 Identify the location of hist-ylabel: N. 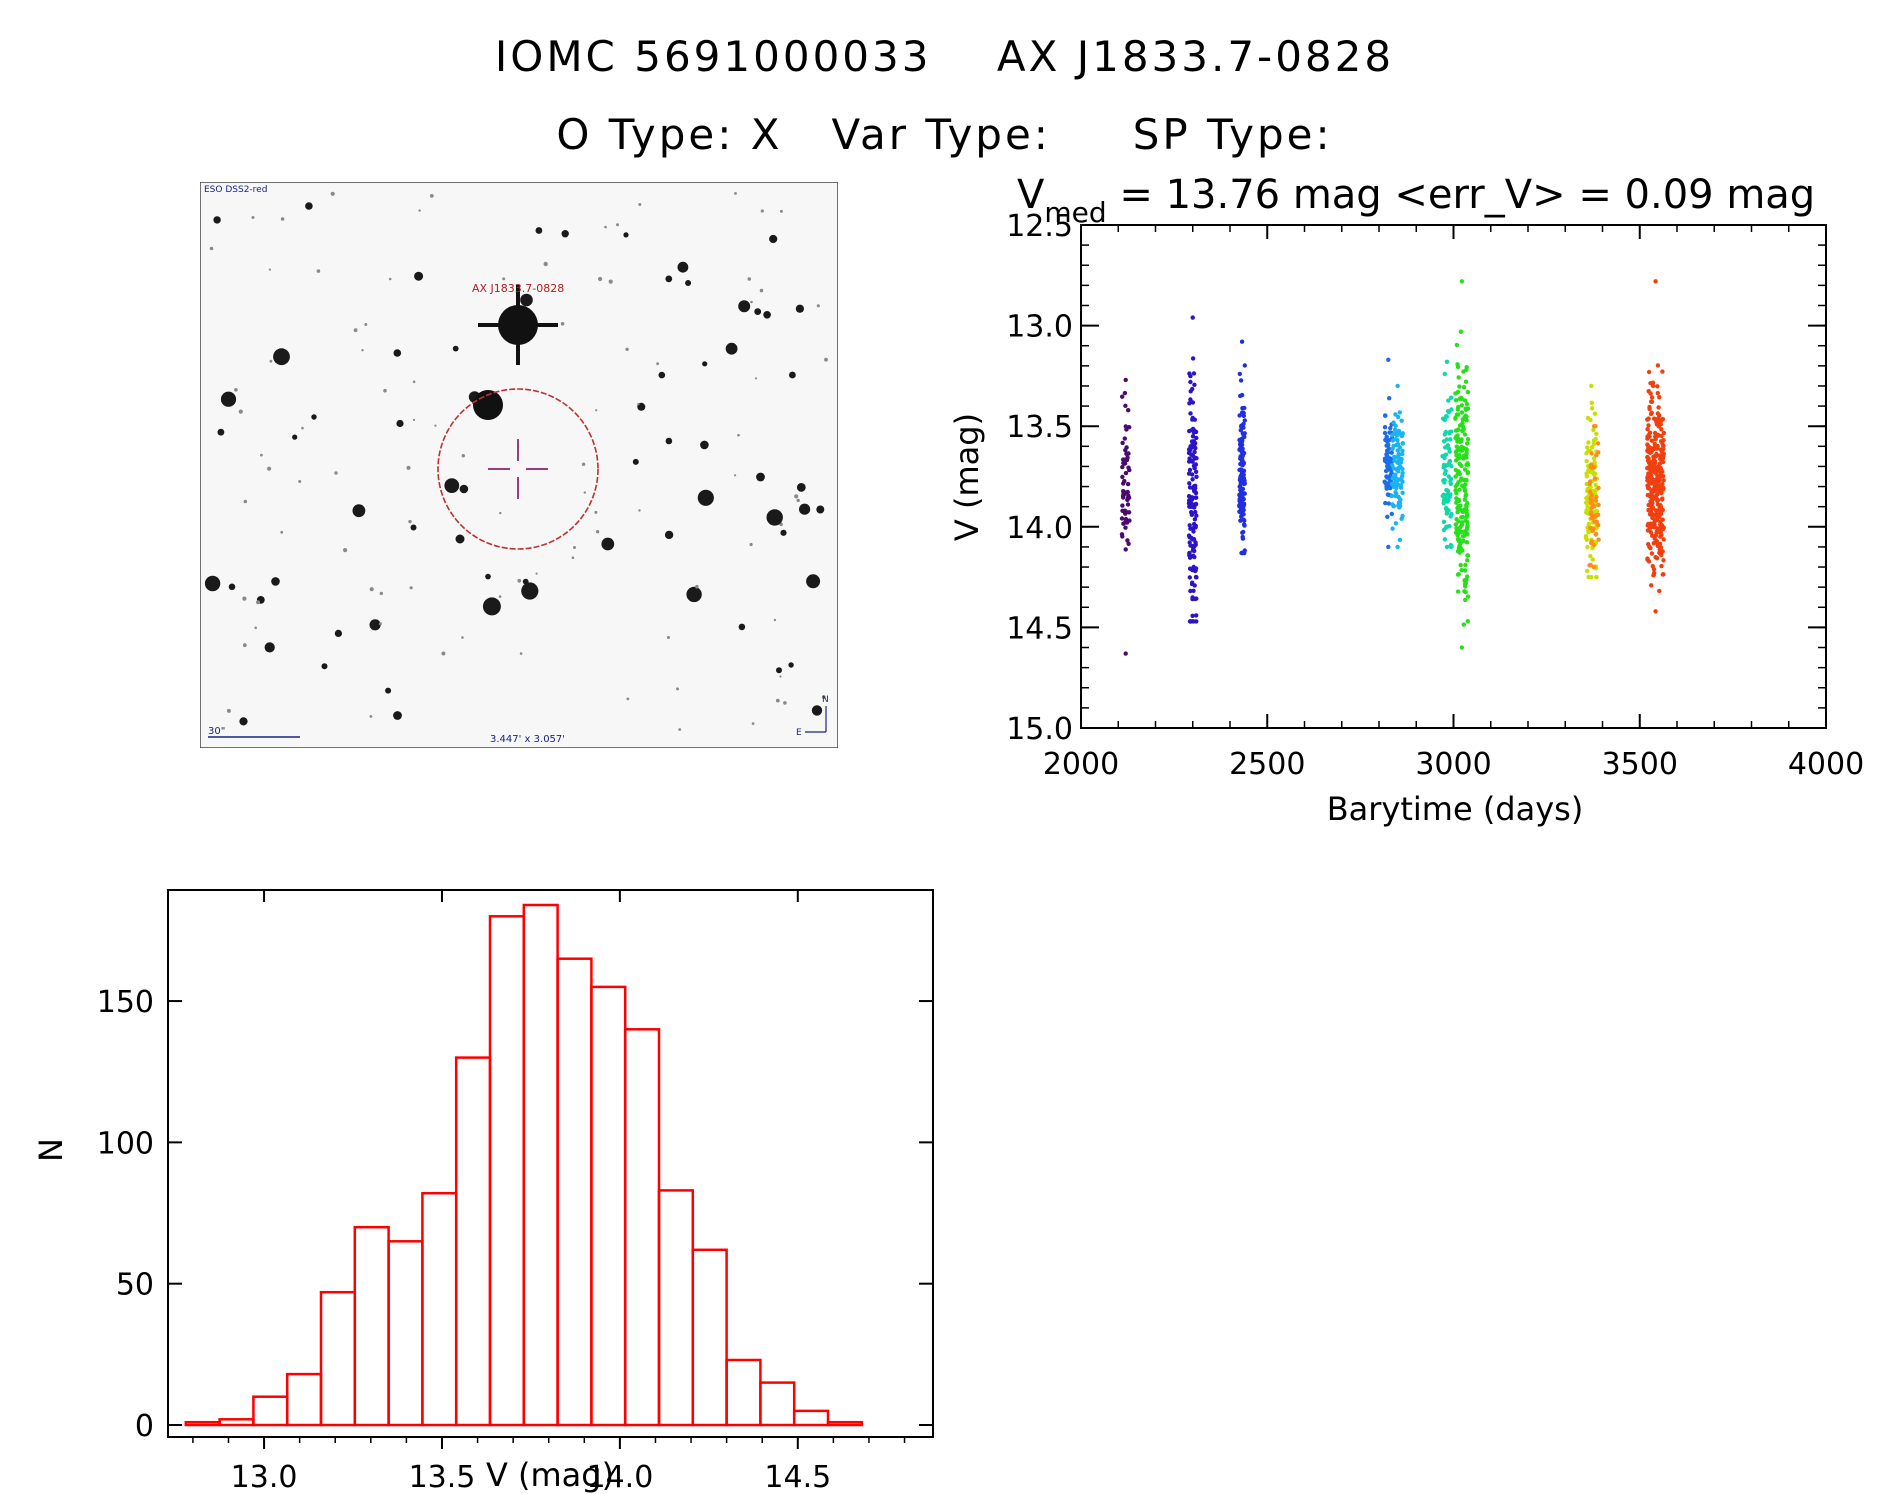
(51, 1150).